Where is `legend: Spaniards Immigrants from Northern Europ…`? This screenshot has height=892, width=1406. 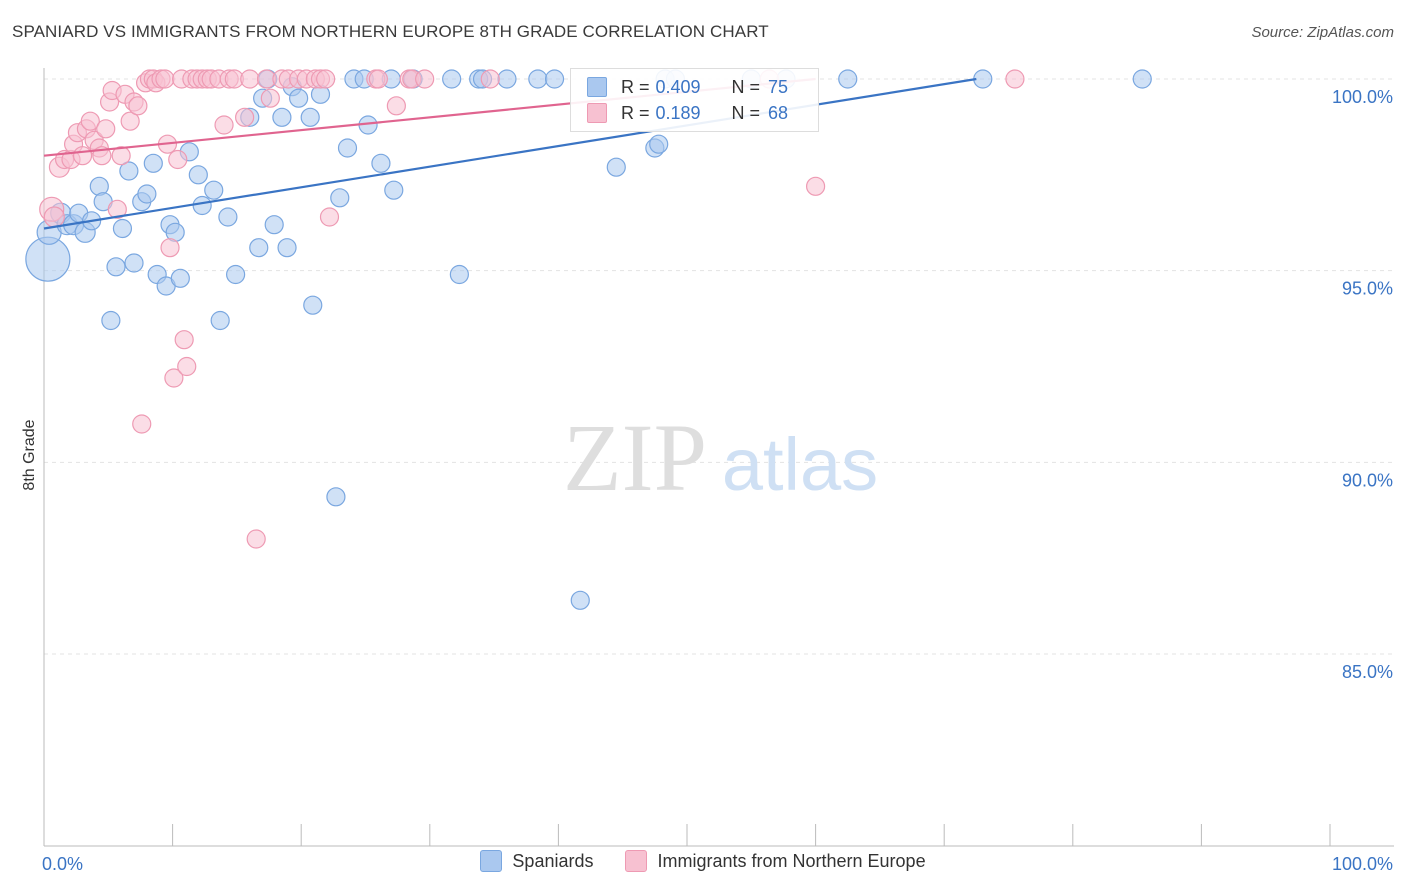 legend: Spaniards Immigrants from Northern Europ… is located at coordinates (703, 861).